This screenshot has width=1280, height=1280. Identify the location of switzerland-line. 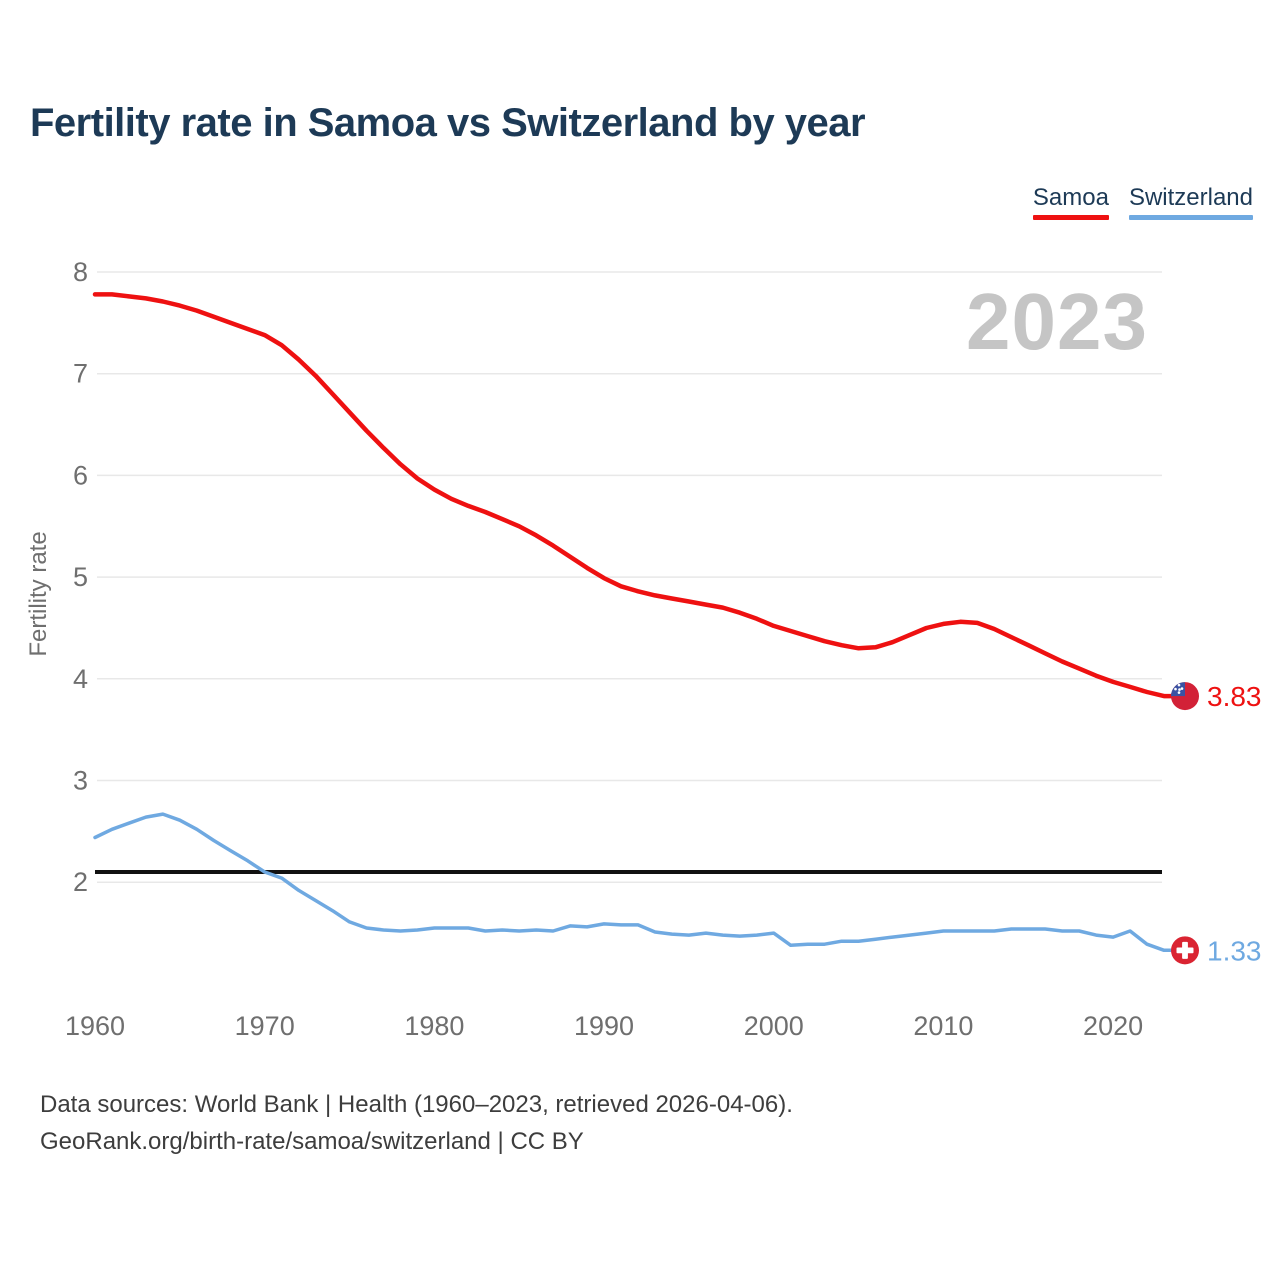
(633, 882).